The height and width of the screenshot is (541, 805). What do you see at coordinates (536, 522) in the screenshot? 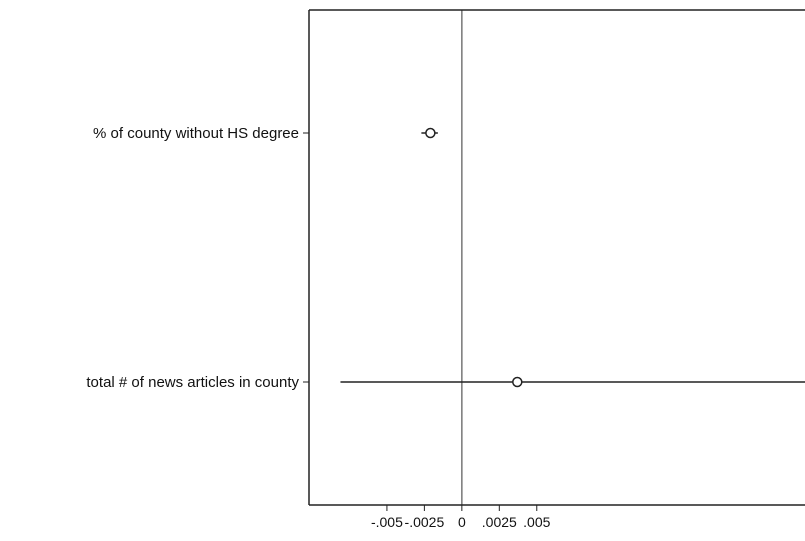
I see `x-tick-label: .005` at bounding box center [536, 522].